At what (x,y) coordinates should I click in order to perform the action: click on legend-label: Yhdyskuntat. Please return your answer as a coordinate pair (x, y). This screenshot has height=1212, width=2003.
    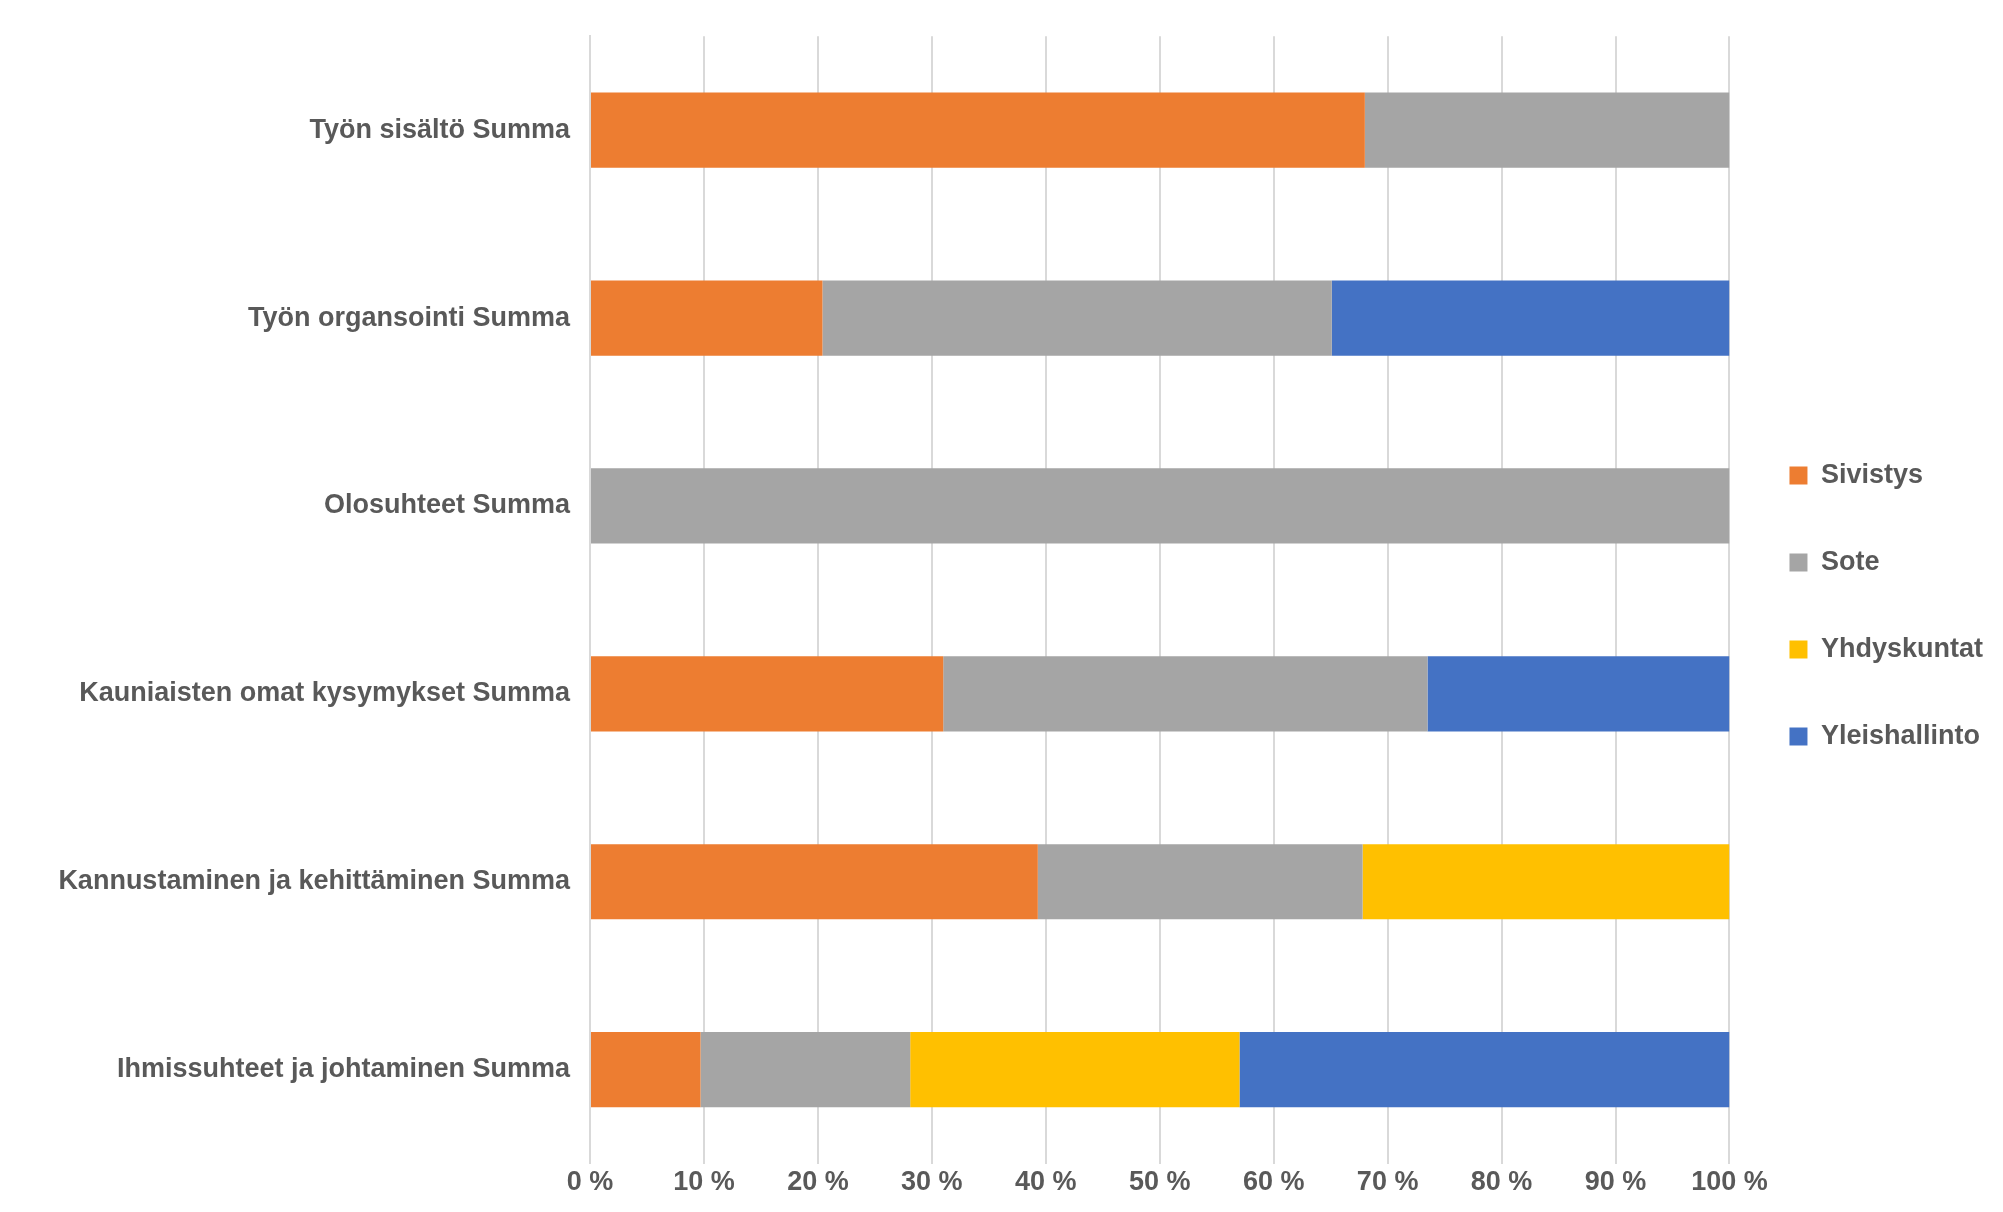
    Looking at the image, I should click on (1902, 647).